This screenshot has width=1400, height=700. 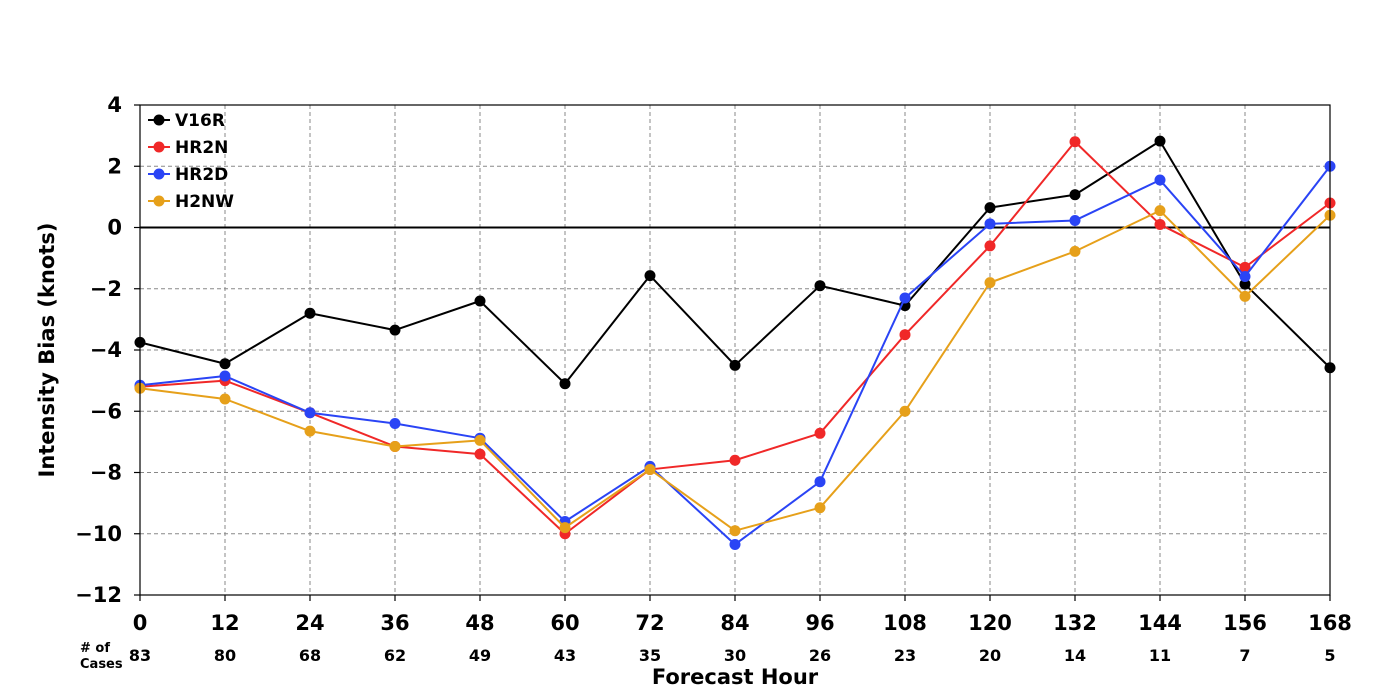 What do you see at coordinates (990, 623) in the screenshot?
I see `x-tick-label: 120` at bounding box center [990, 623].